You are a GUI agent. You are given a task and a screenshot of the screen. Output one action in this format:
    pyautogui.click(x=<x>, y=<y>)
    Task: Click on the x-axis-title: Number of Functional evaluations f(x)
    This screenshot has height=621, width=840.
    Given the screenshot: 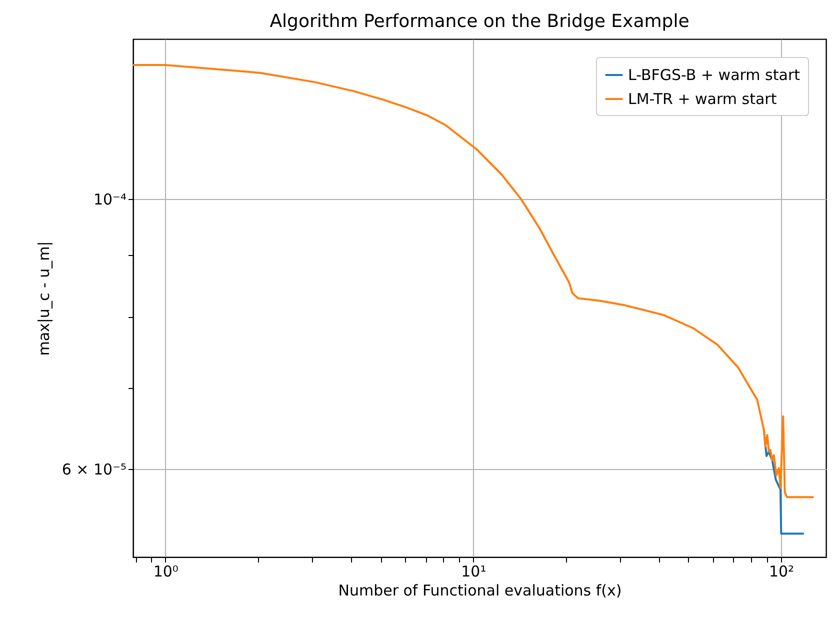 What is the action you would take?
    pyautogui.click(x=480, y=591)
    